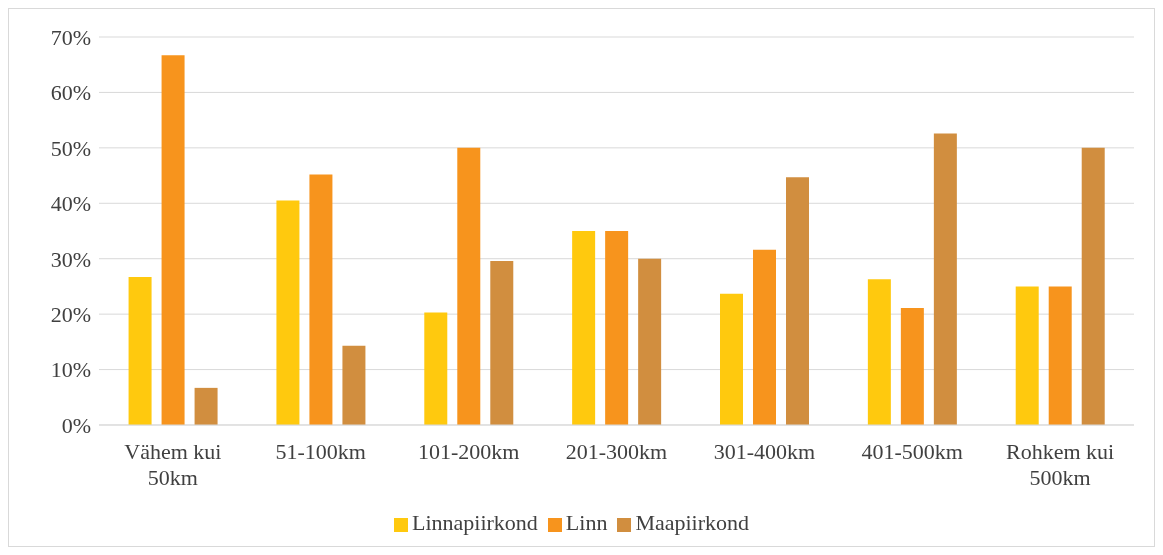 The image size is (1163, 555). I want to click on legend-label: Maapiirkond, so click(692, 522).